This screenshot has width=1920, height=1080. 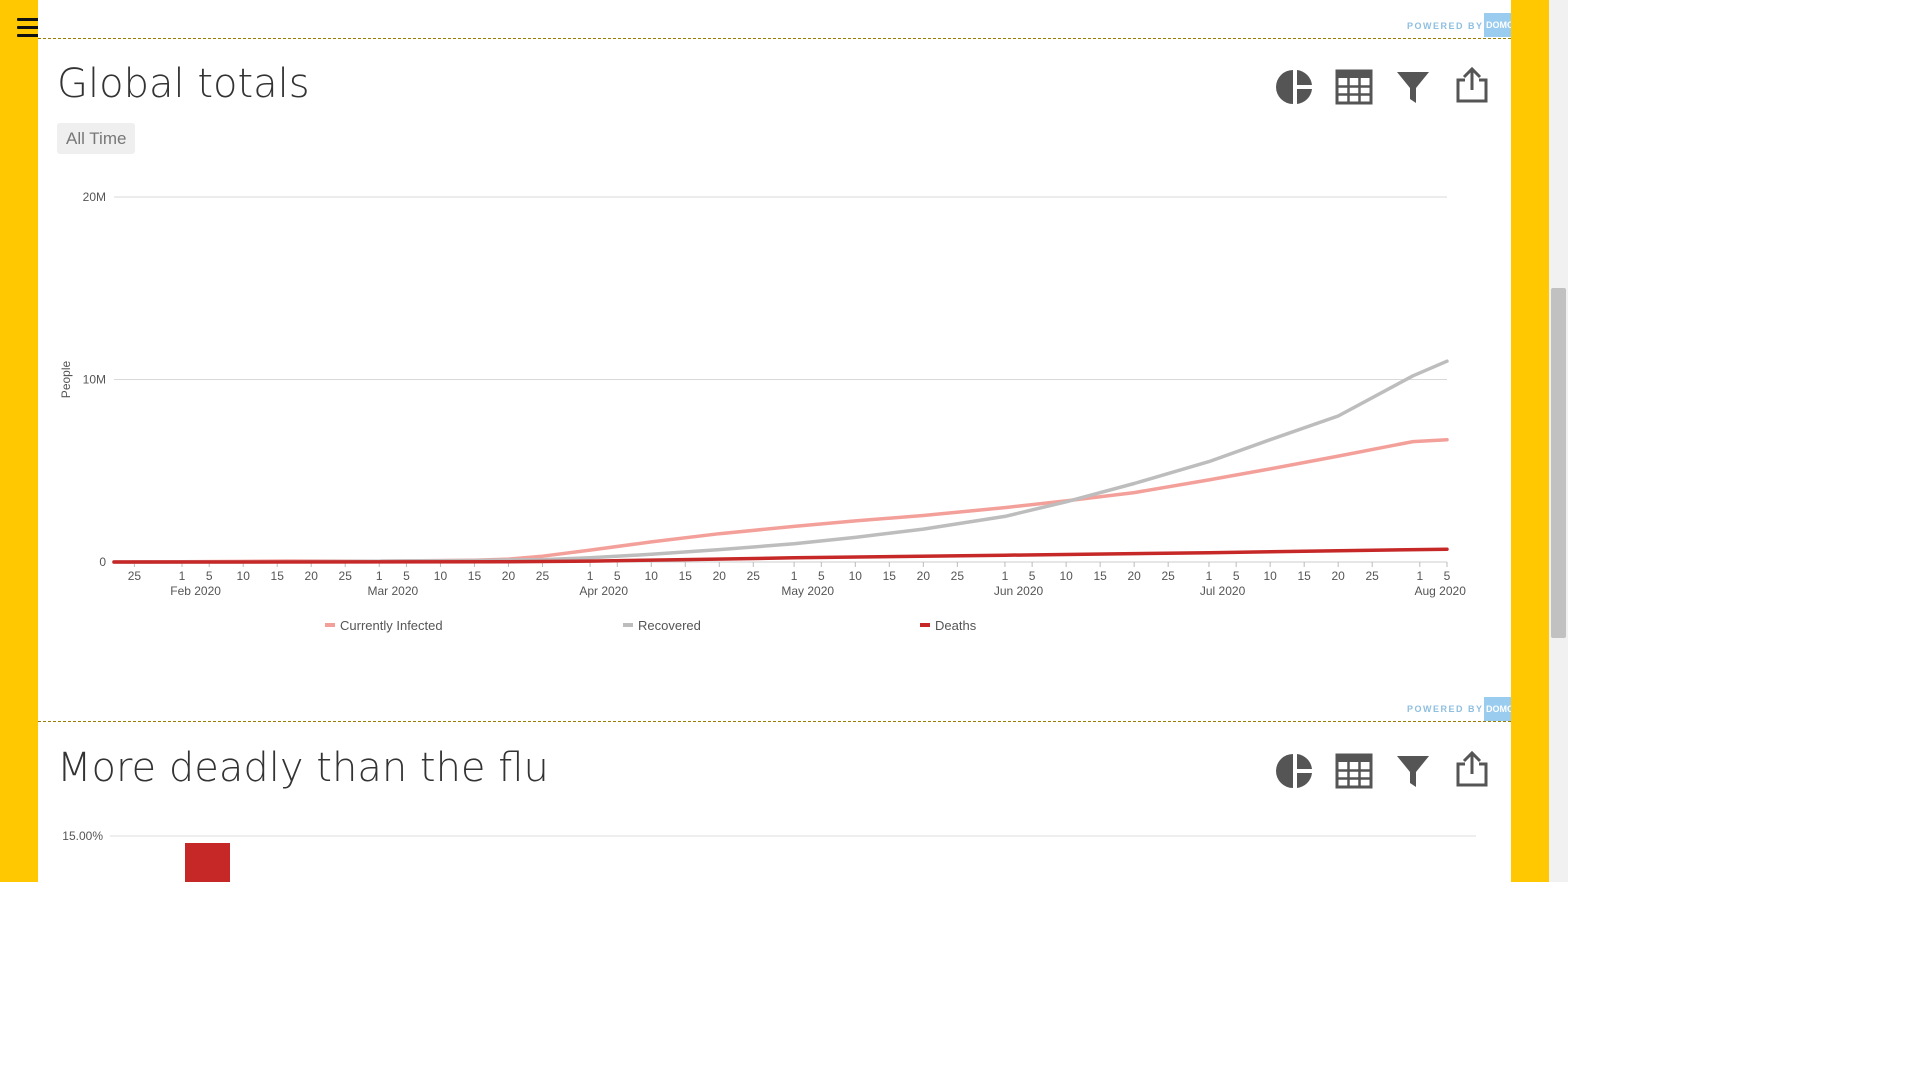 What do you see at coordinates (66, 379) in the screenshot?
I see `y-axis-title: People` at bounding box center [66, 379].